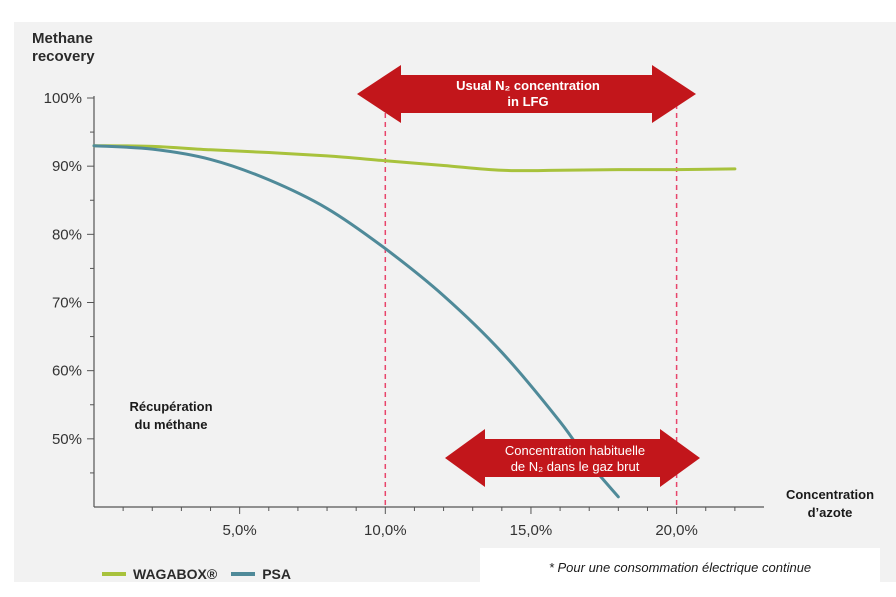 The height and width of the screenshot is (597, 896). I want to click on x-axis-title-line-1: Concentration, so click(830, 494).